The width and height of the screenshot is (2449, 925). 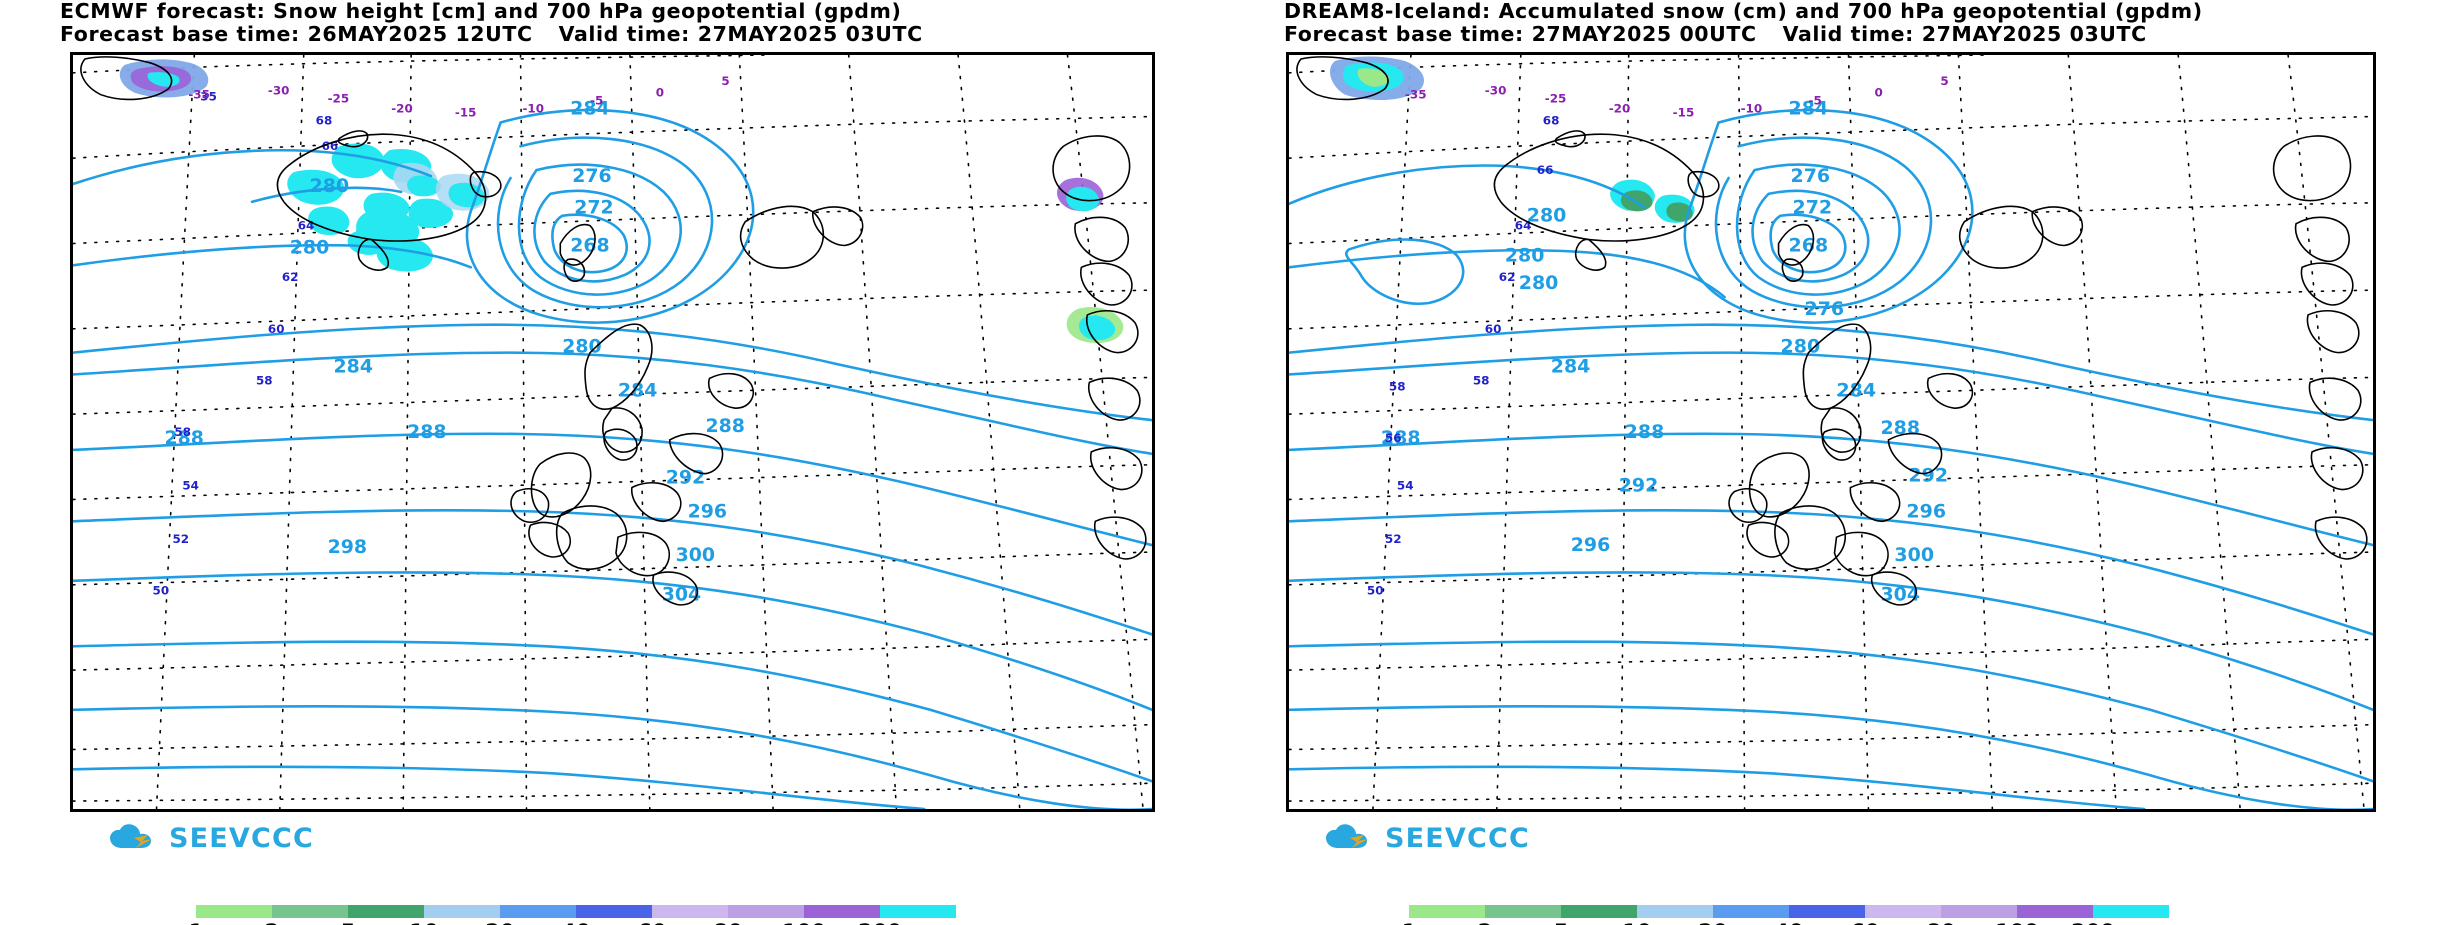 I want to click on valid-time-label-right: Valid time: 27MAY2025 03UTC, so click(x=1964, y=34).